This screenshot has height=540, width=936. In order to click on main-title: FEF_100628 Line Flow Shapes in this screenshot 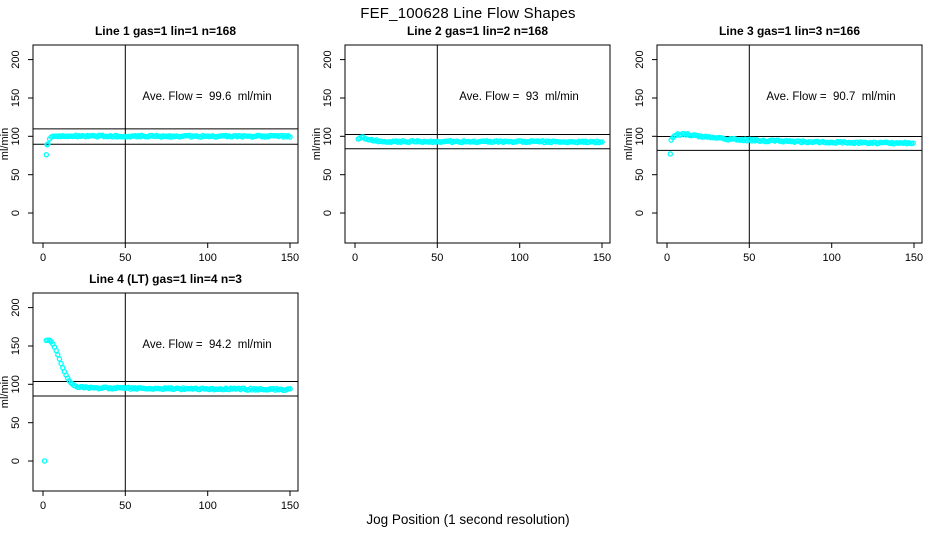, I will do `click(468, 13)`.